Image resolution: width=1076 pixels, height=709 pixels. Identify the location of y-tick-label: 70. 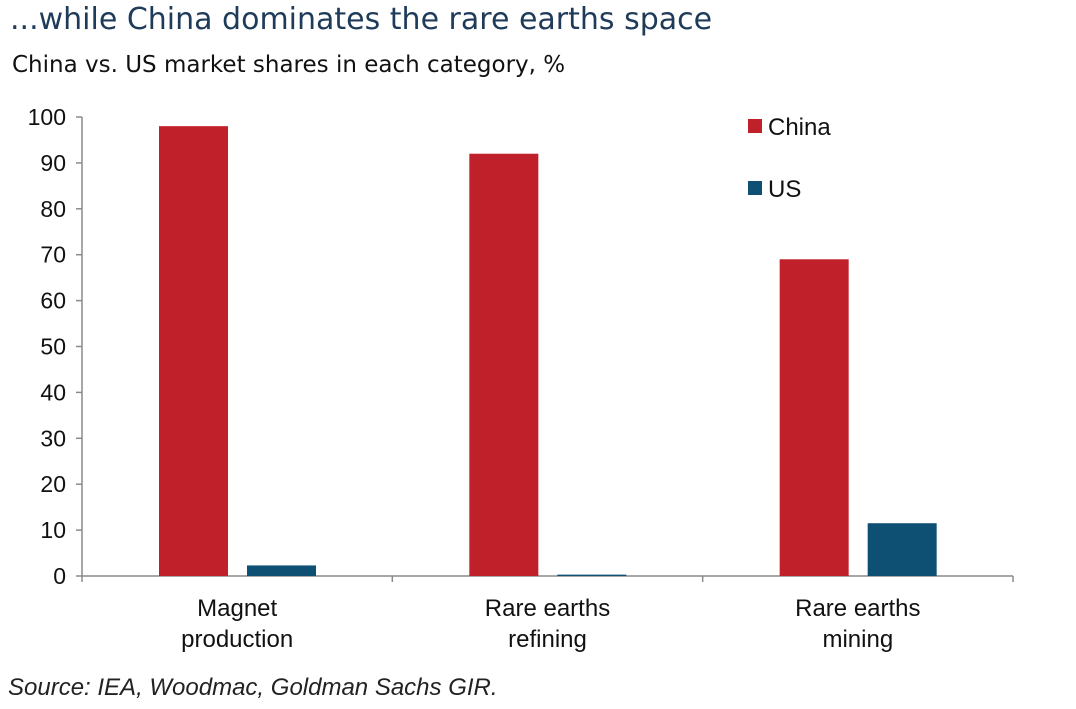
(53, 255).